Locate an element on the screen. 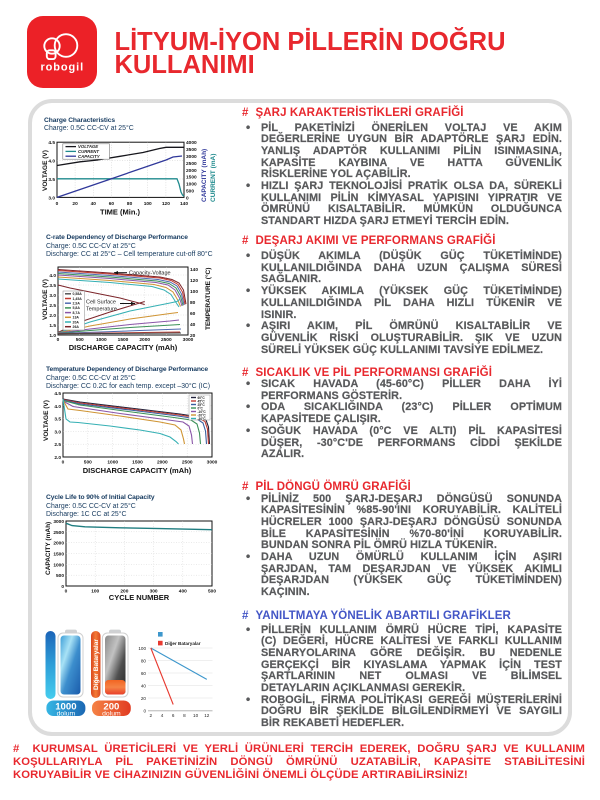  svg-text: 4000 is located at coordinates (191, 143).